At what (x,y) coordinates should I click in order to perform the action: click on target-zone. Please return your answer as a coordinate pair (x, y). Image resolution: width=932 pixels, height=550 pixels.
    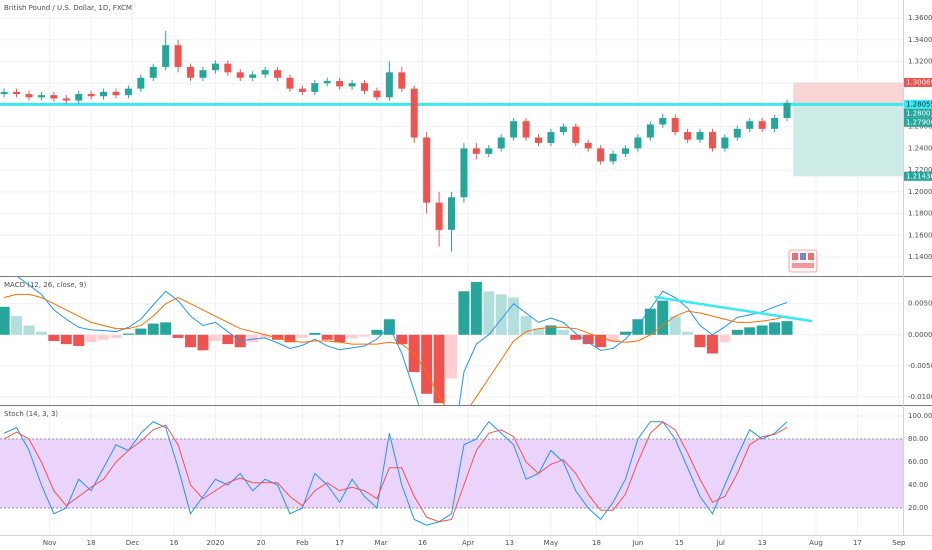
    Looking at the image, I should click on (848, 93).